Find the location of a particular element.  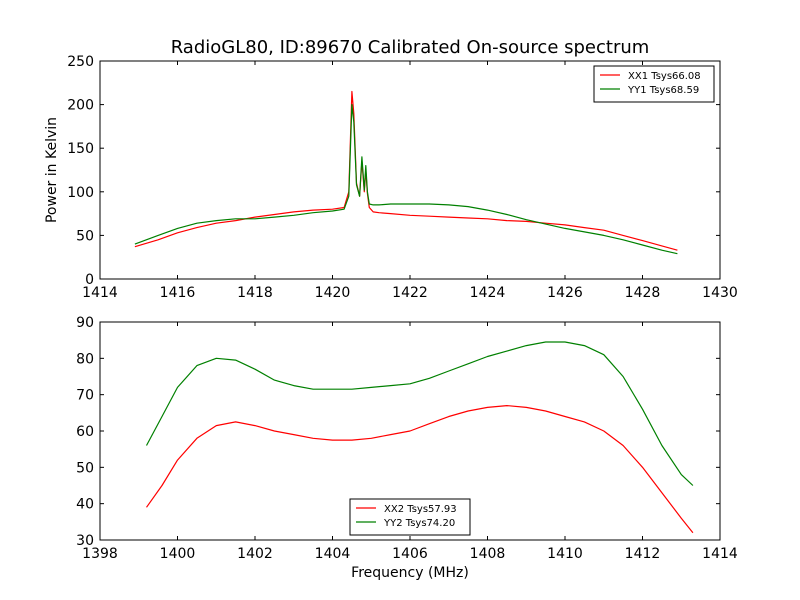

top-y-tick-label: 150 is located at coordinates (80, 149).